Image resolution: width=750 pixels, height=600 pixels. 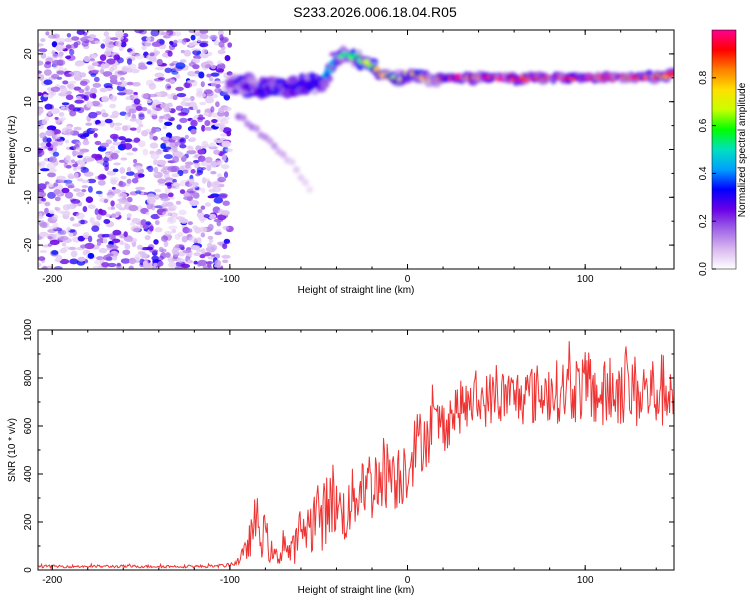 What do you see at coordinates (28, 473) in the screenshot?
I see `y-tick-label: 400` at bounding box center [28, 473].